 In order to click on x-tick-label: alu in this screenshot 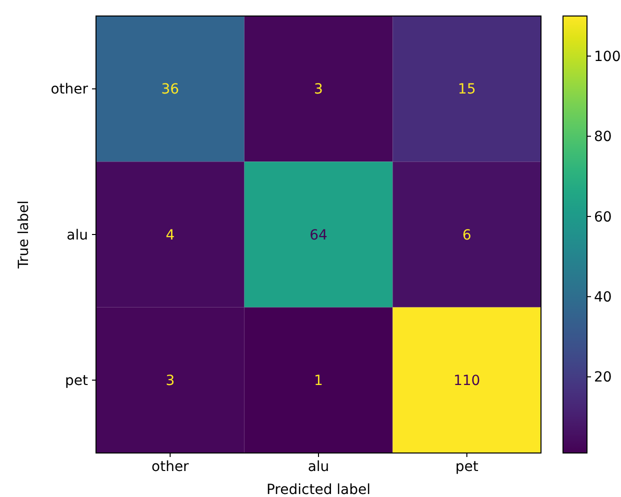, I will do `click(319, 467)`.